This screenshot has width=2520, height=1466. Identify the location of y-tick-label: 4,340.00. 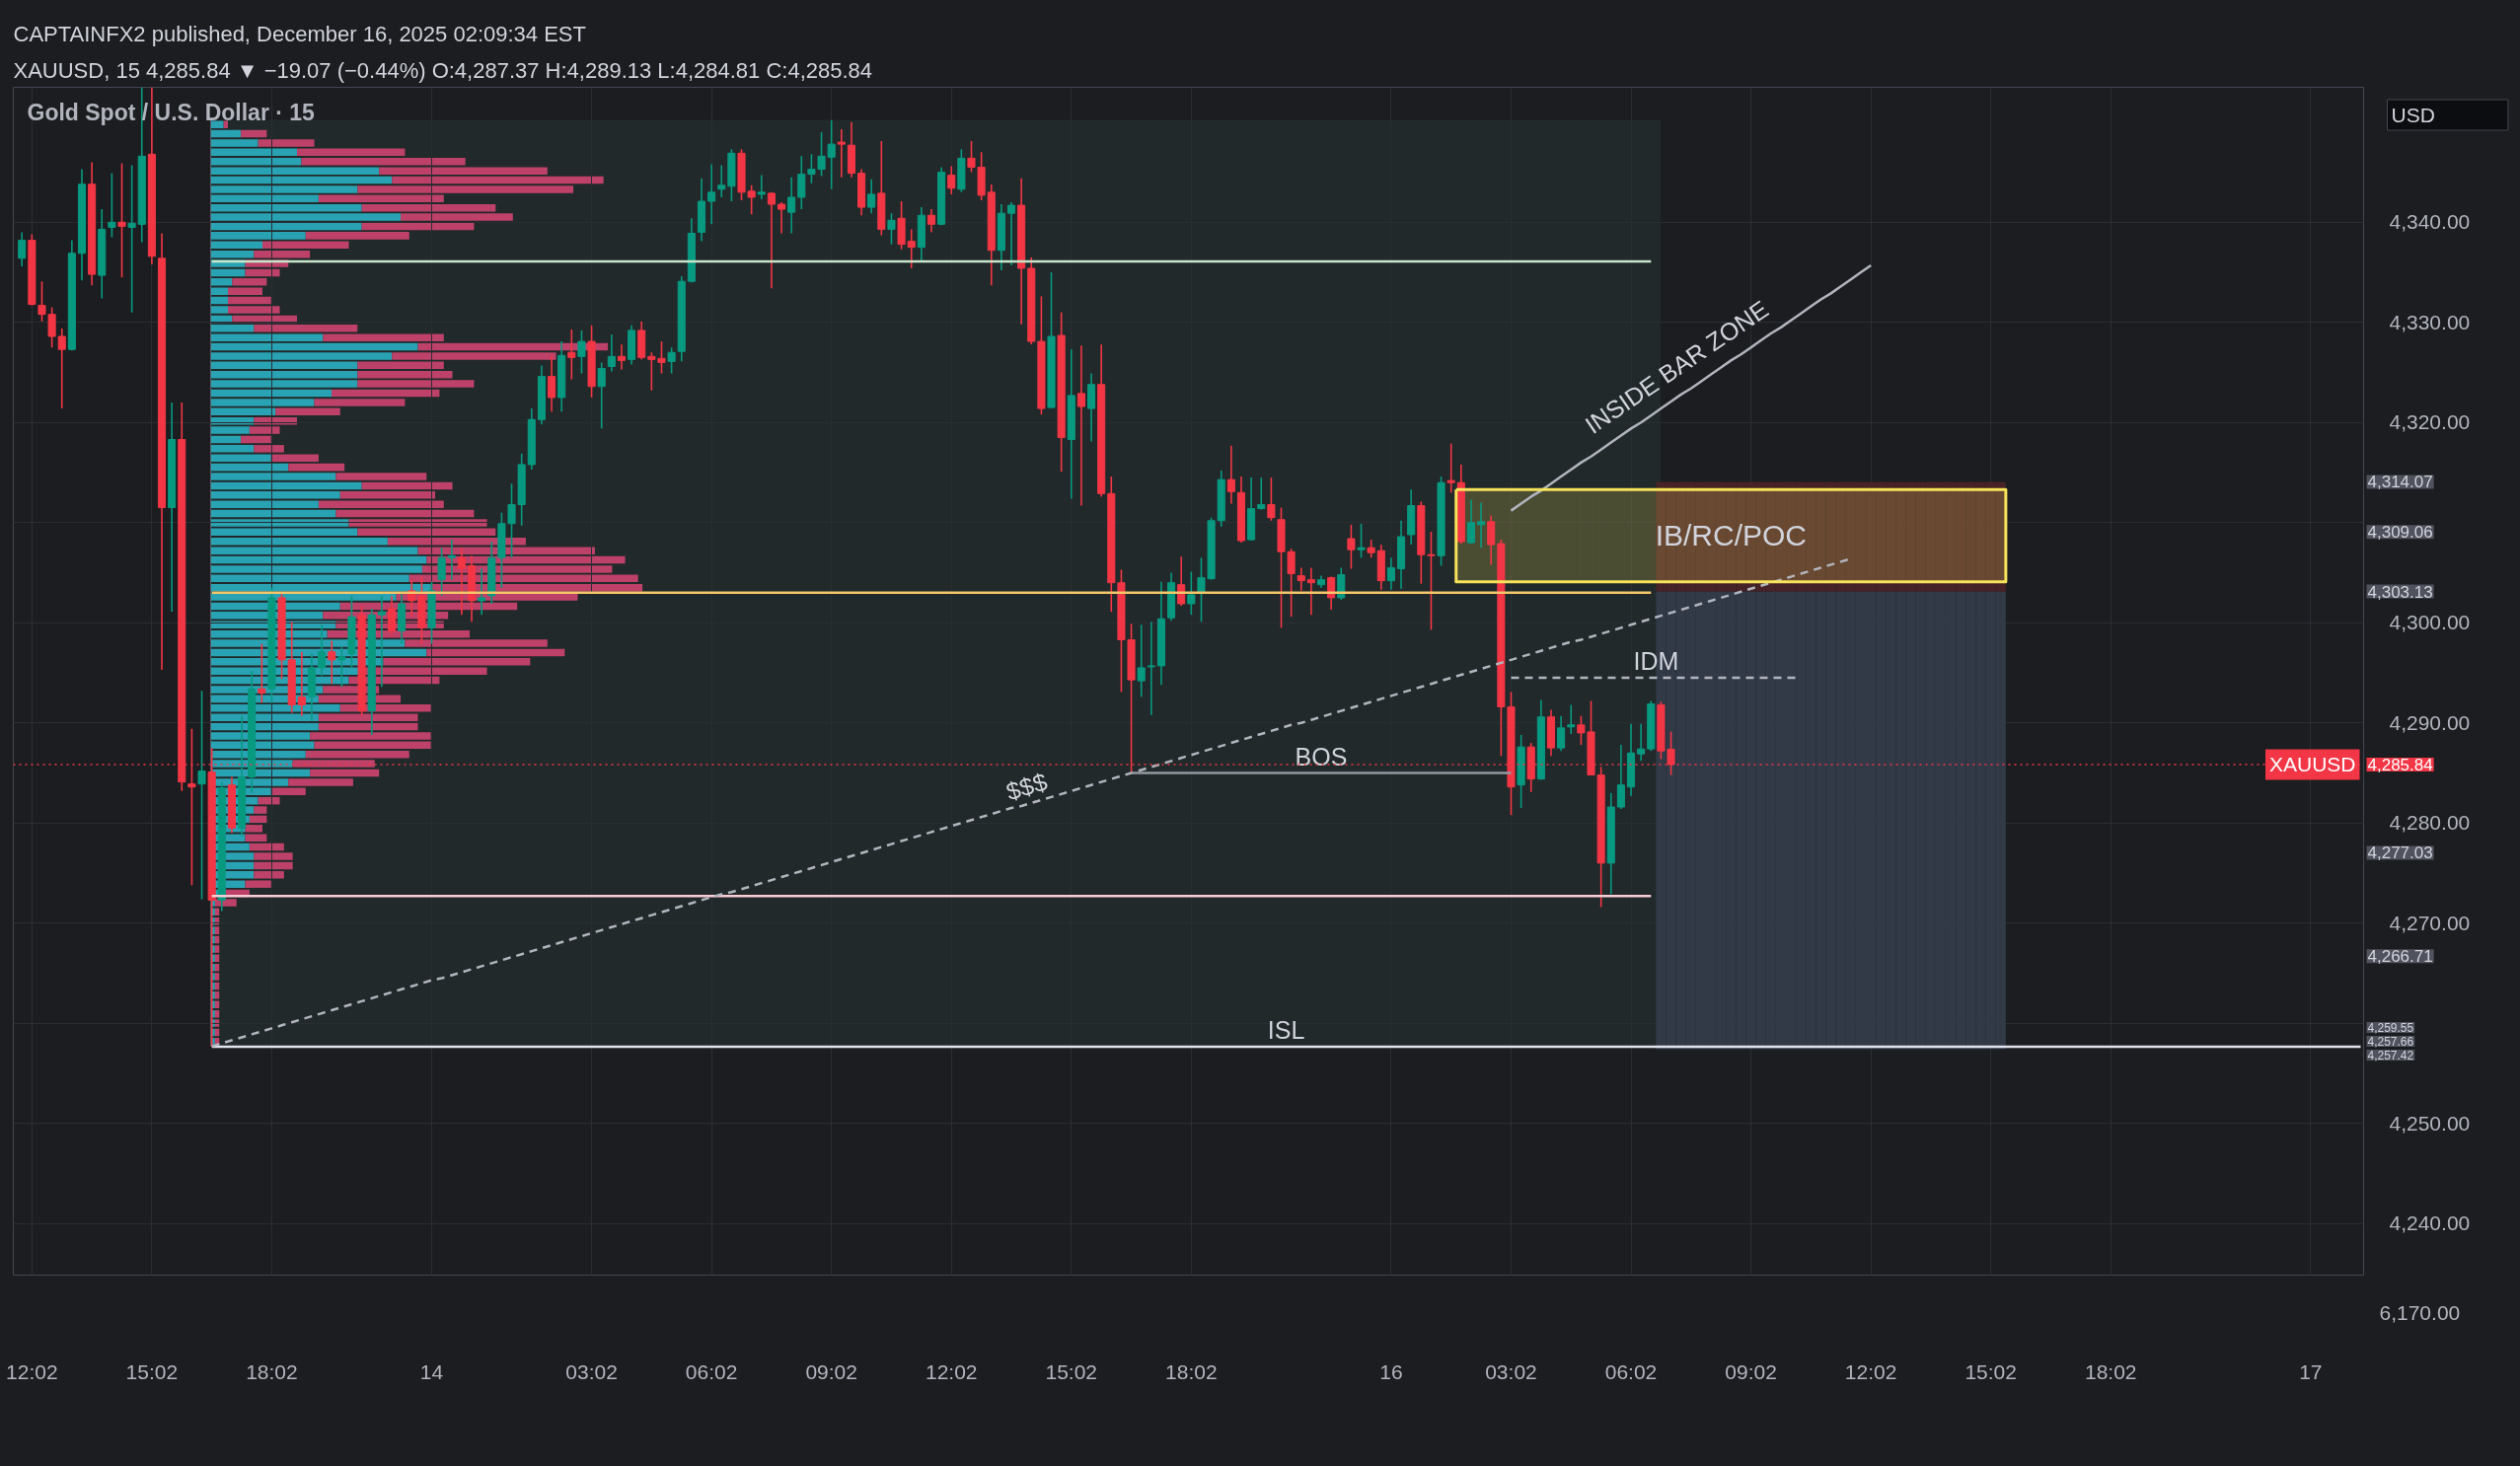
(2430, 222).